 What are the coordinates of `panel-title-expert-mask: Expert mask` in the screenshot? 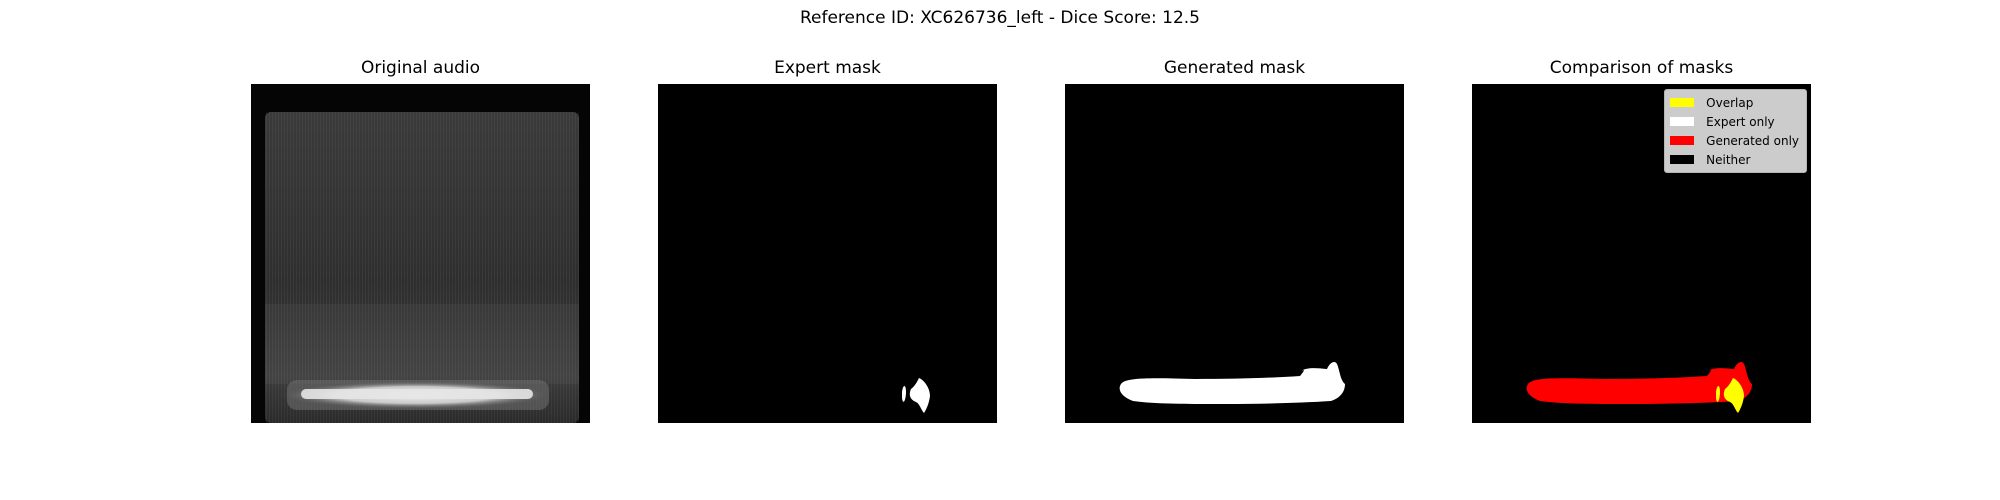 It's located at (827, 68).